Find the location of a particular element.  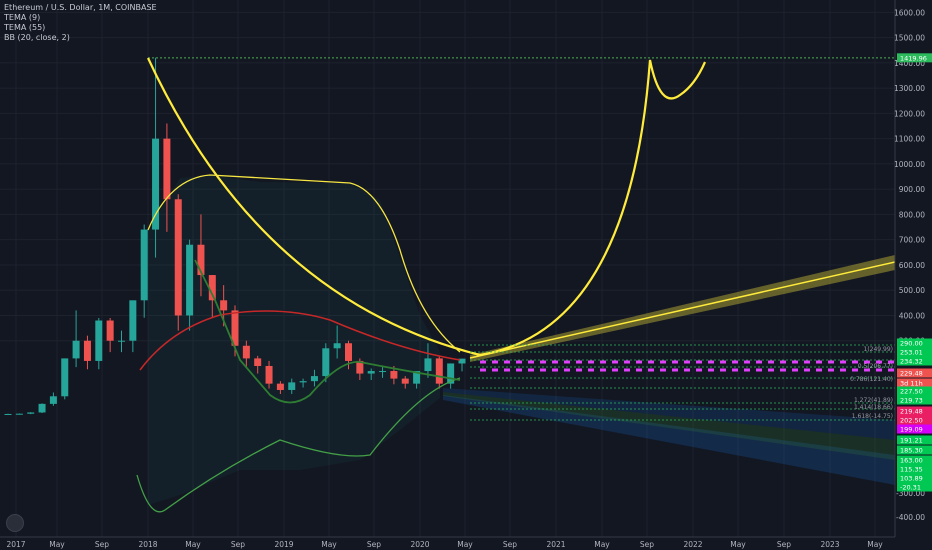

fib-label: 1(249.99) is located at coordinates (879, 349).